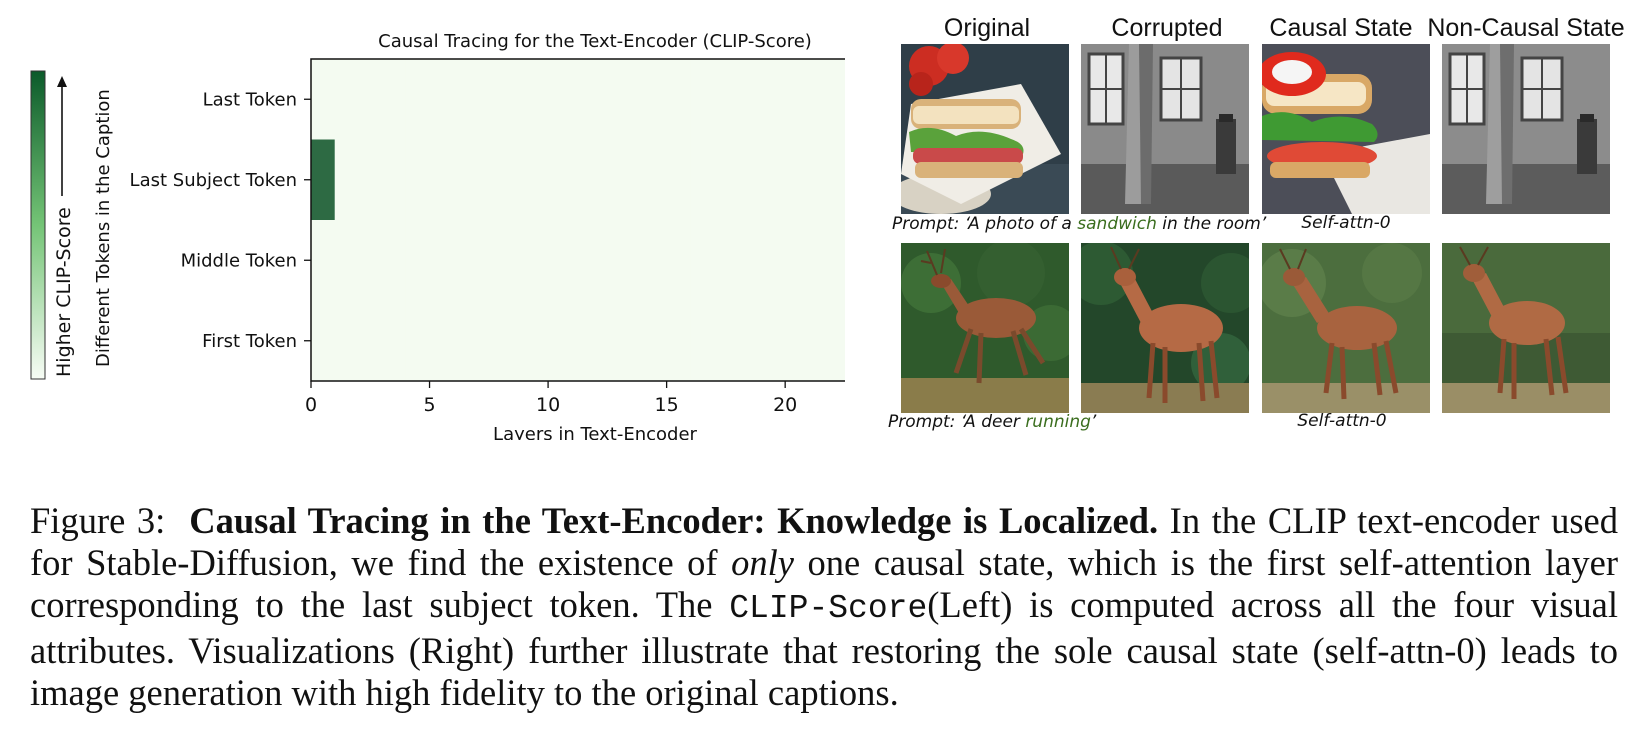 The width and height of the screenshot is (1643, 752). I want to click on x-axis: 0 5 10 15 20, so click(551, 398).